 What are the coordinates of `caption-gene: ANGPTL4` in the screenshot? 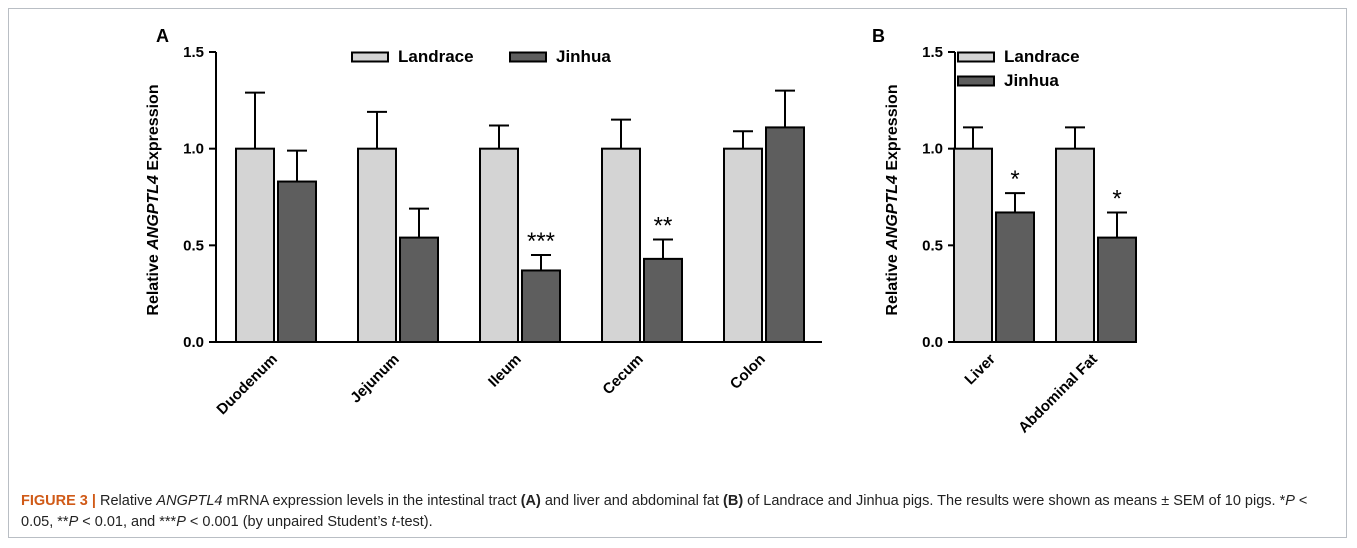 It's located at (189, 501).